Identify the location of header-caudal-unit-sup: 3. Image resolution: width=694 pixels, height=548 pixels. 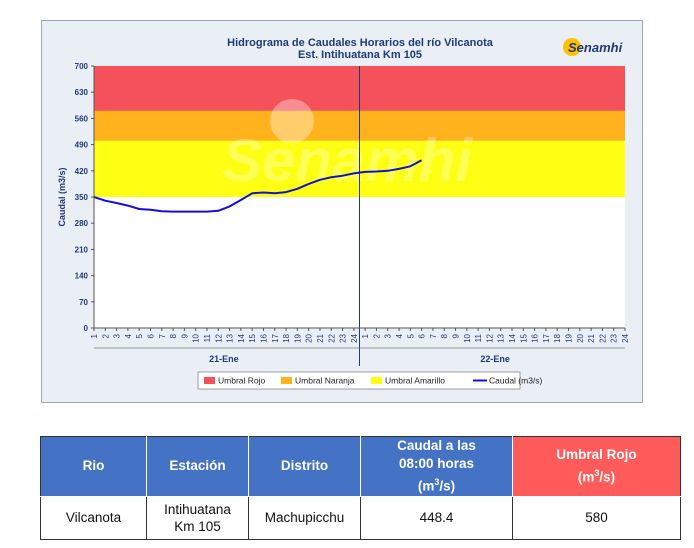
(437, 482).